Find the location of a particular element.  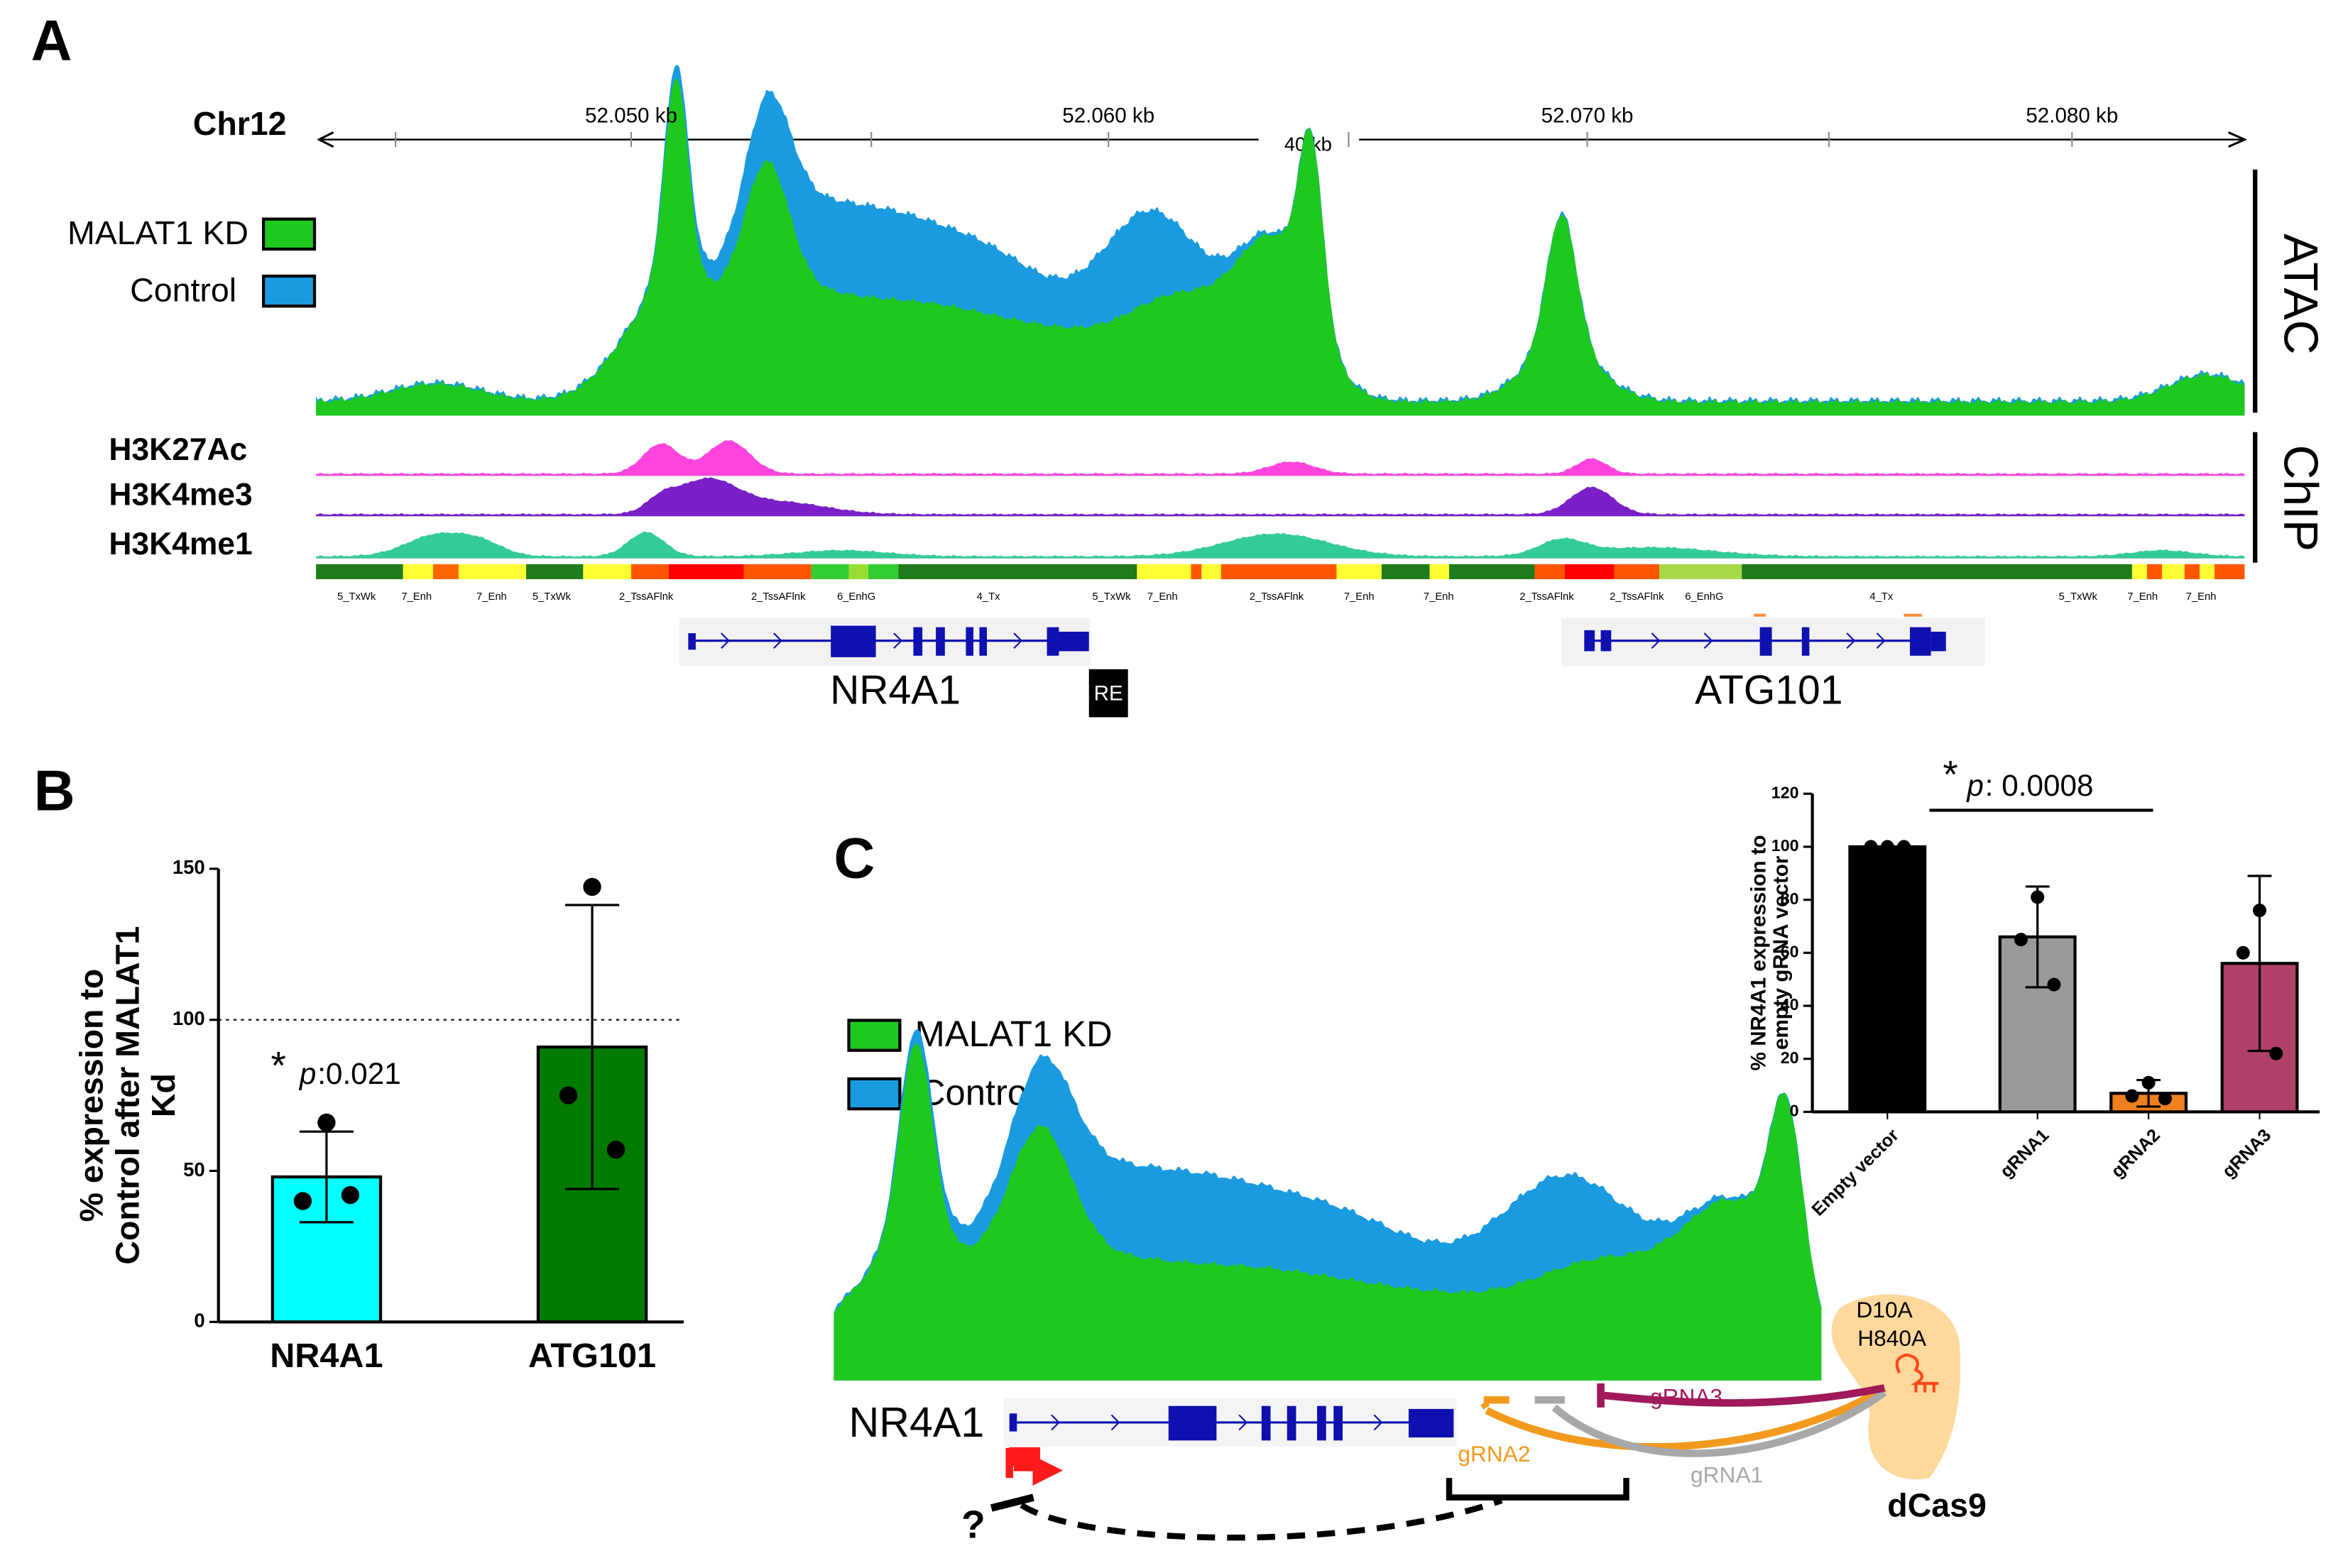

y-tick-label: 20 is located at coordinates (1790, 1057).